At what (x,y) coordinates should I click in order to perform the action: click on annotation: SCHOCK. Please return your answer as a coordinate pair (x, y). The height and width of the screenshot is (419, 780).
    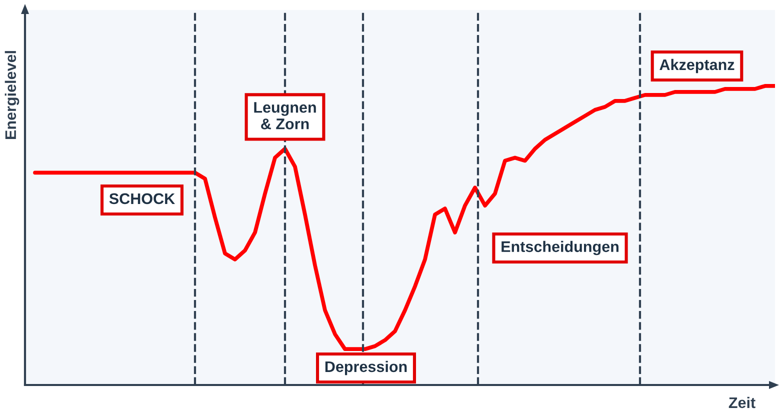
    Looking at the image, I should click on (142, 198).